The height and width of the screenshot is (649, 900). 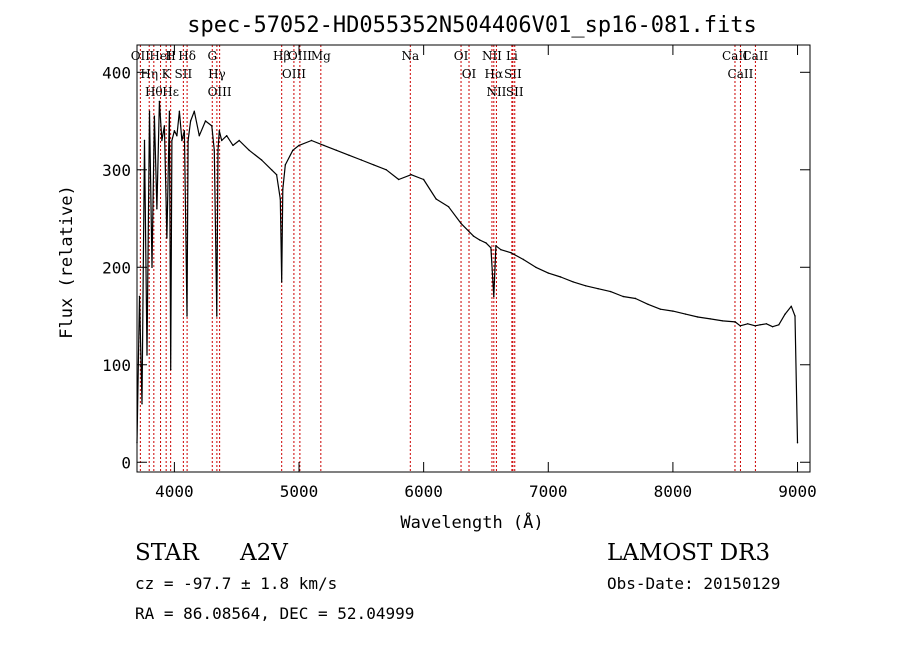 I want to click on marker-label-22-0: SII, so click(x=513, y=74).